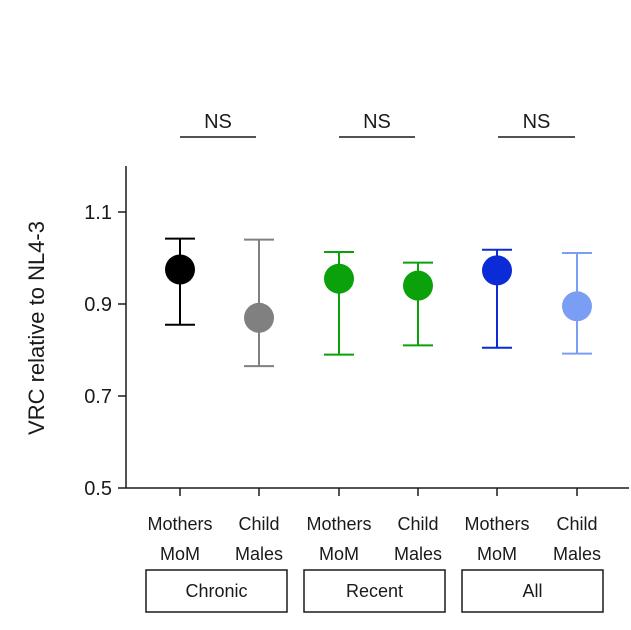  What do you see at coordinates (98, 489) in the screenshot?
I see `y-tick-label: 0.5` at bounding box center [98, 489].